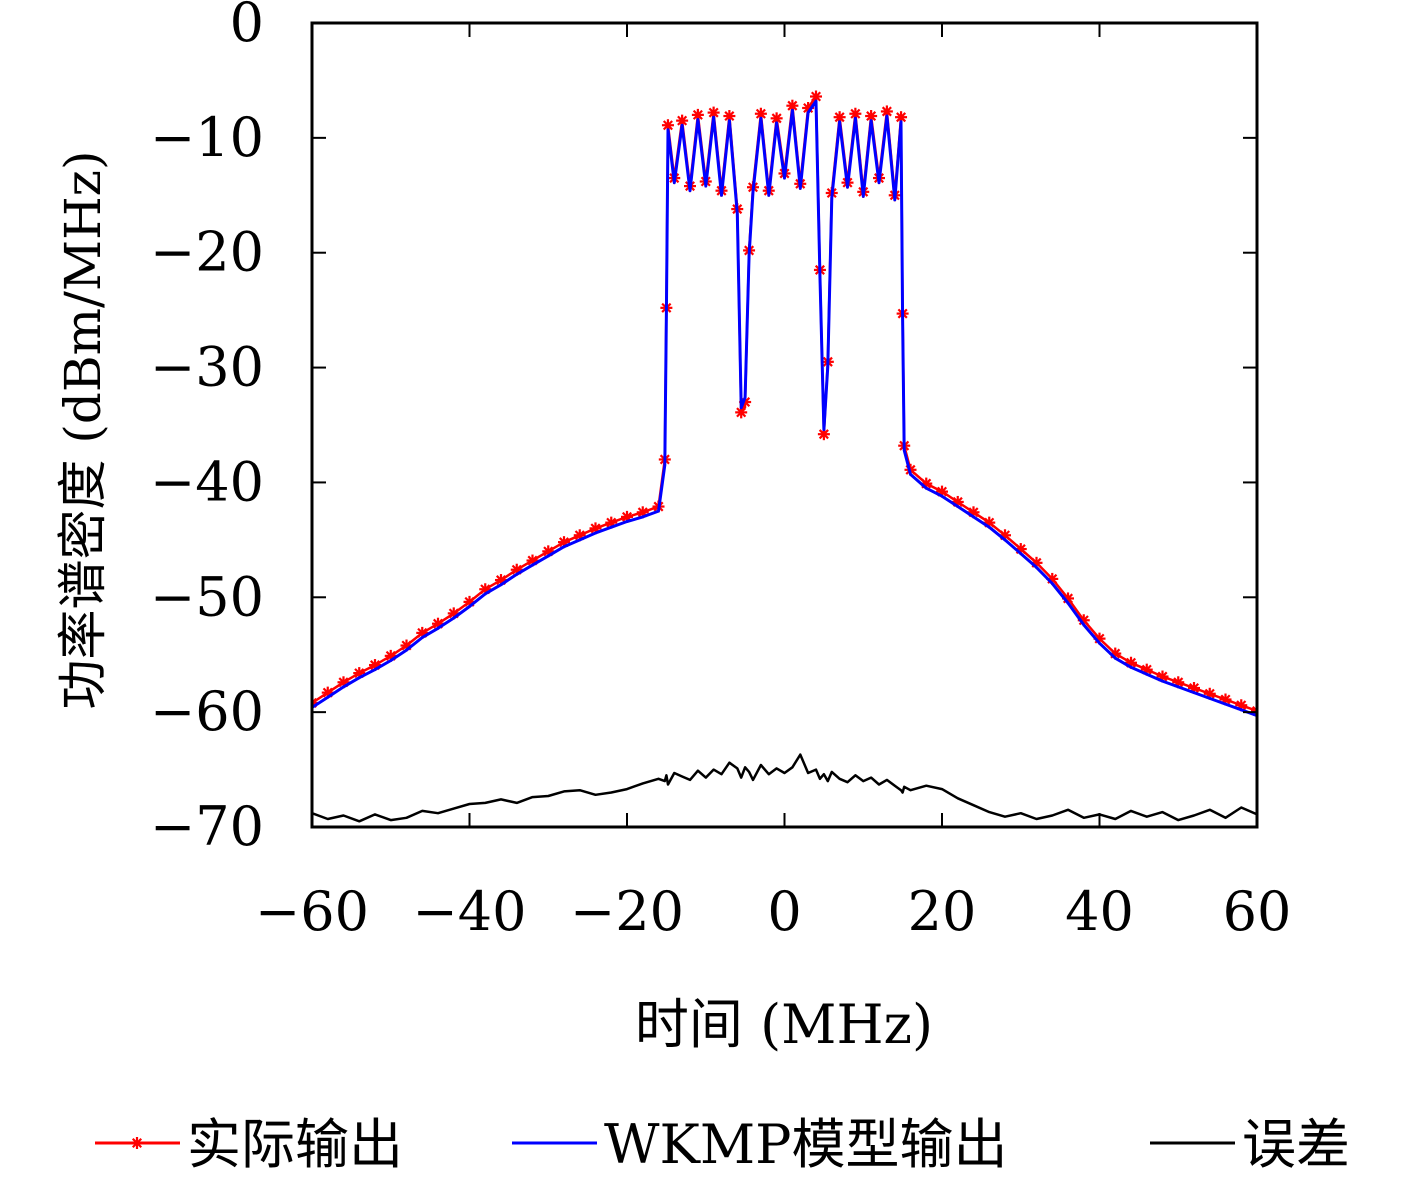 This screenshot has width=1417, height=1182. What do you see at coordinates (1257, 911) in the screenshot?
I see `x-tick-label: 60` at bounding box center [1257, 911].